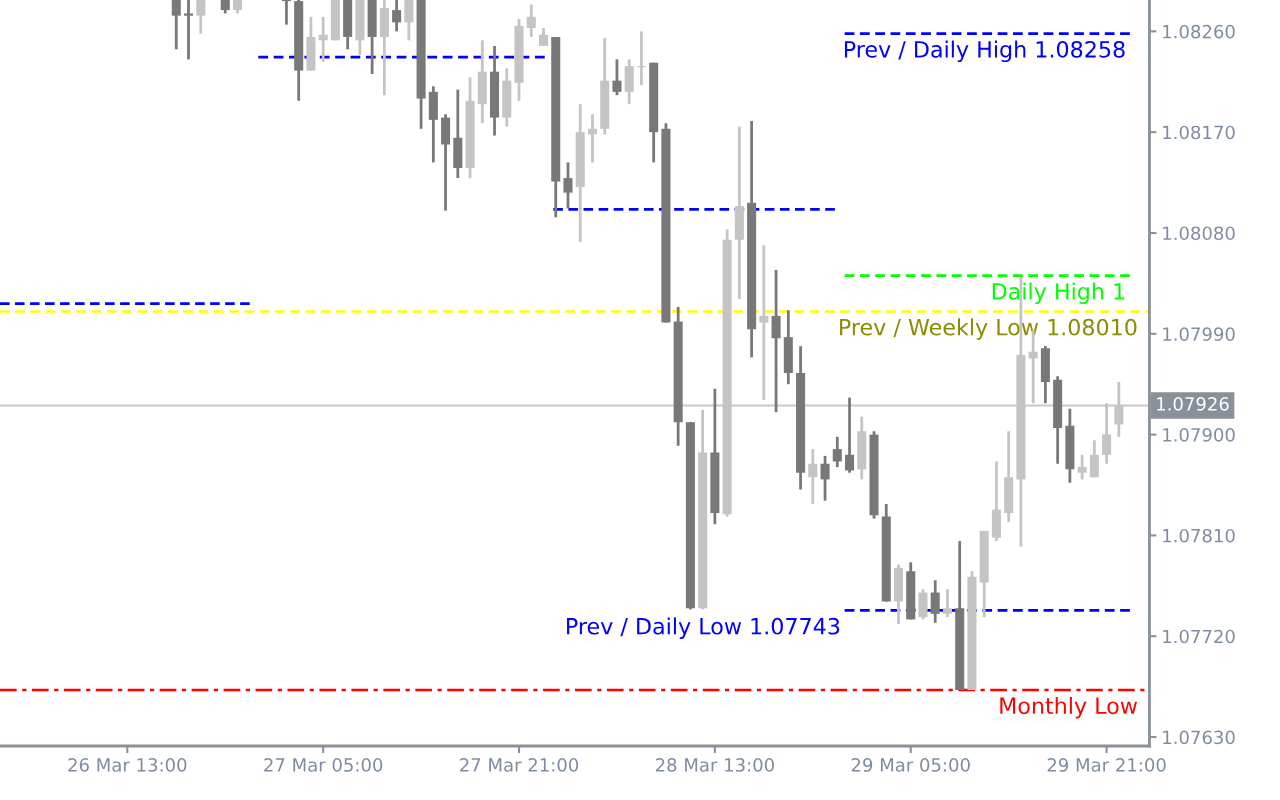 Image resolution: width=1280 pixels, height=800 pixels. What do you see at coordinates (1199, 535) in the screenshot?
I see `y-tick-label: 1.07810` at bounding box center [1199, 535].